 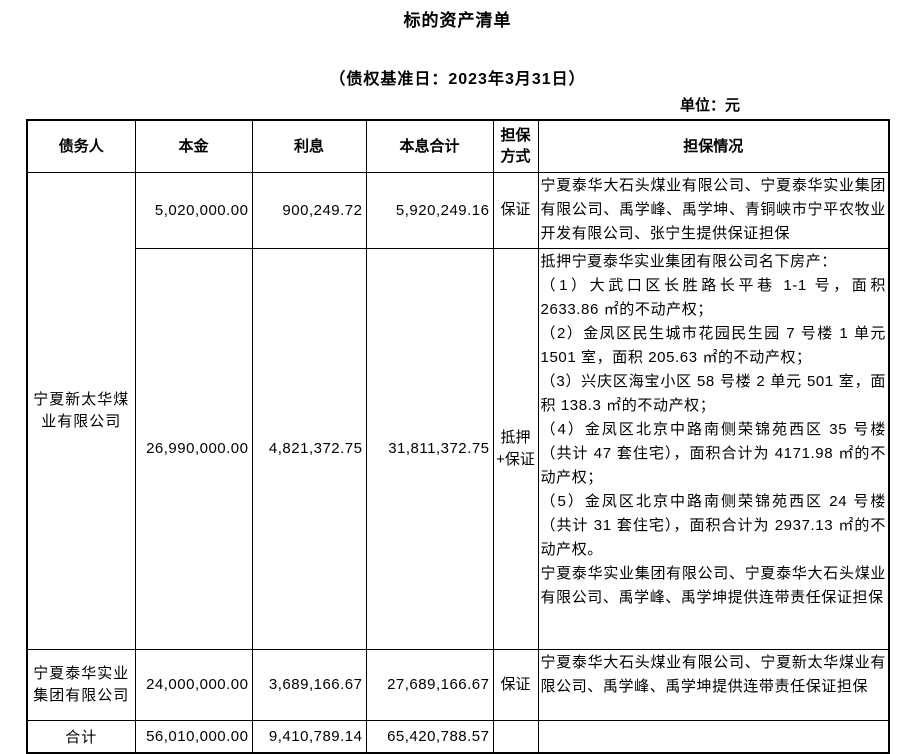 What do you see at coordinates (81, 684) in the screenshot?
I see `cell-debtor: 宁夏泰华实业集团有限公司` at bounding box center [81, 684].